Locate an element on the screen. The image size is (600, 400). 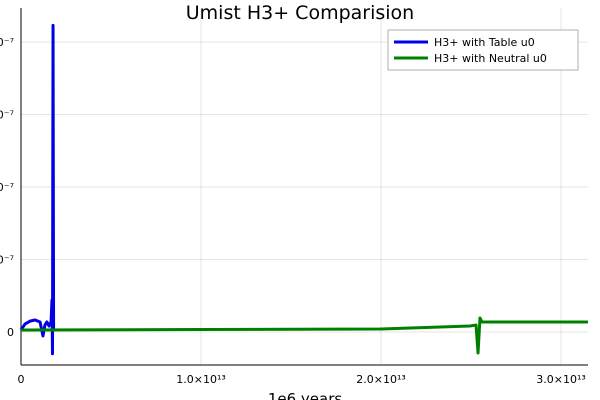
x-tick-label: 1.0×10¹³ is located at coordinates (201, 379).